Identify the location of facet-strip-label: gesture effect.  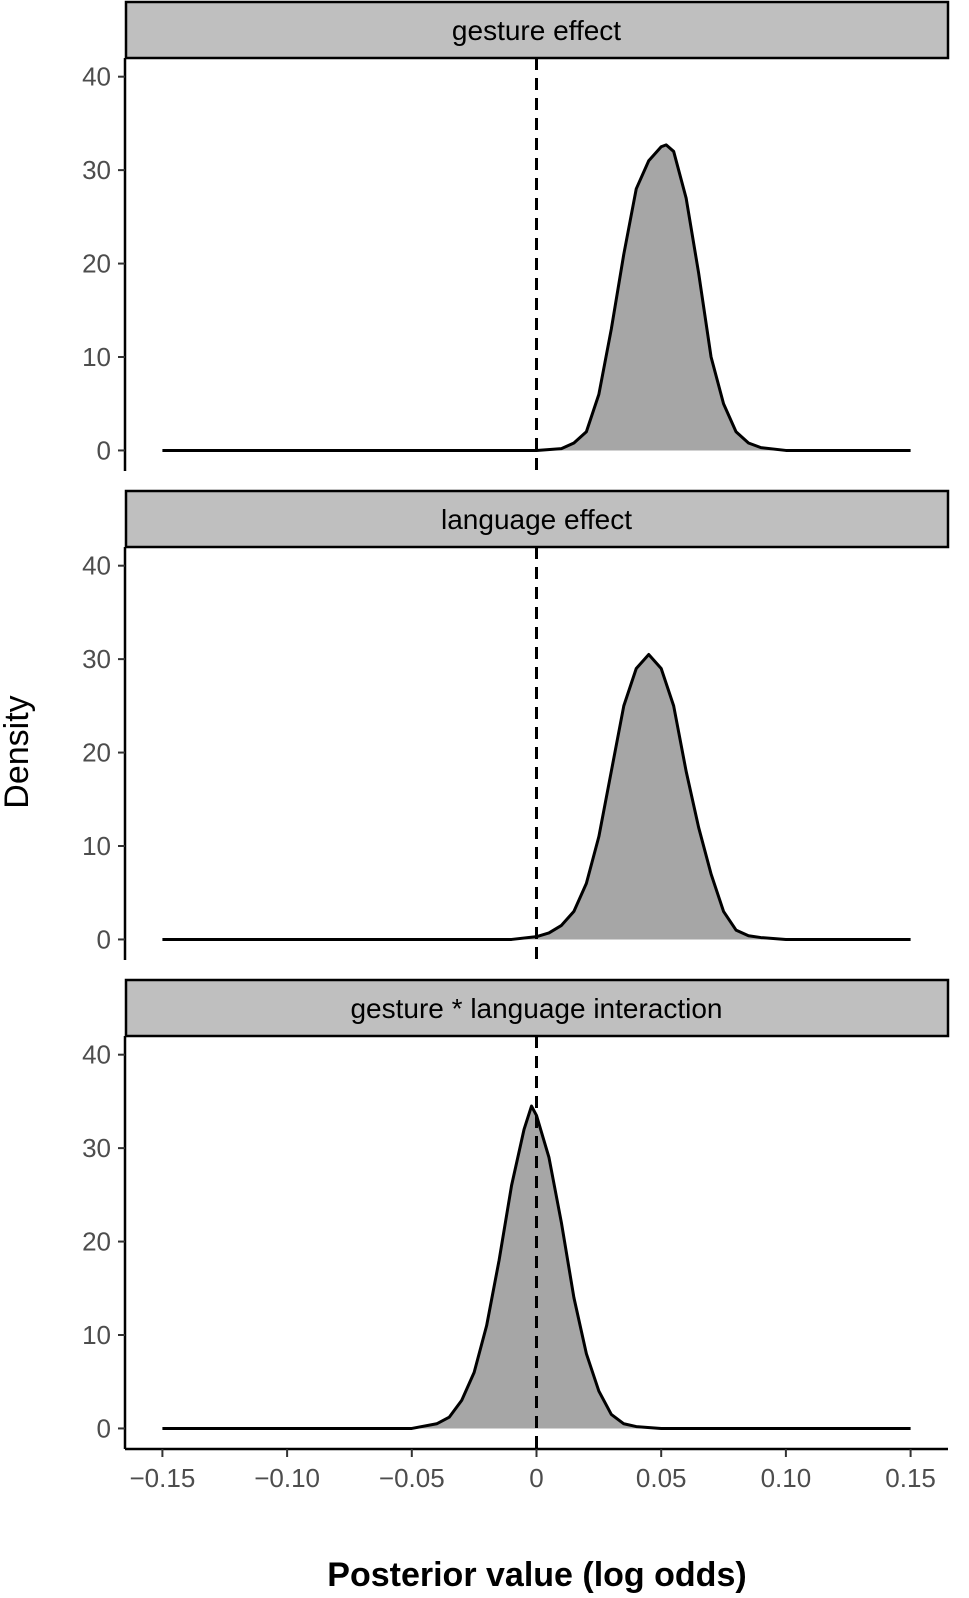
(536, 30).